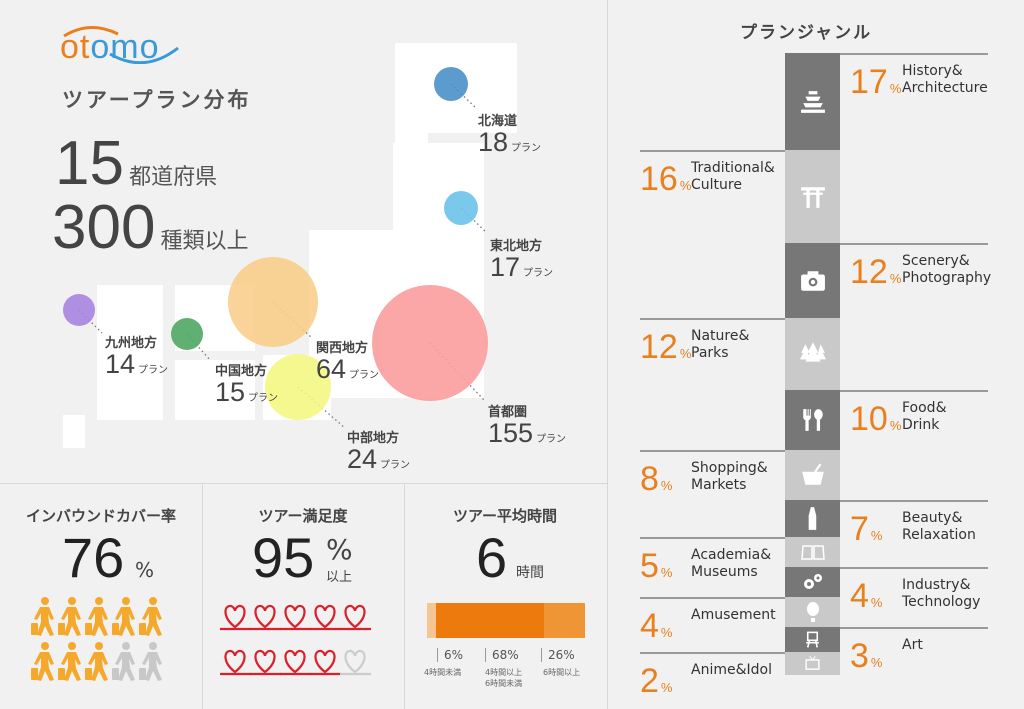  Describe the element at coordinates (96, 639) in the screenshot. I see `people-pictogram` at that location.